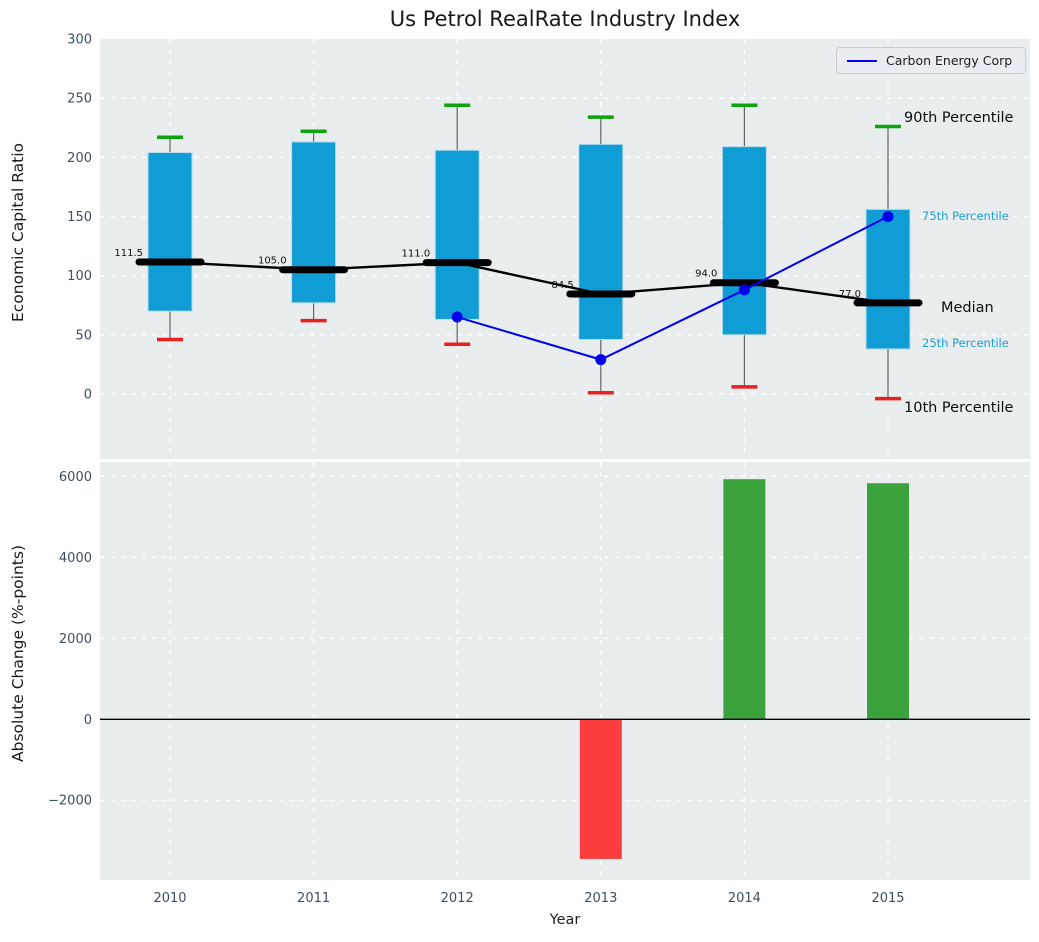  What do you see at coordinates (70, 801) in the screenshot?
I see `y-tick-label-bottom: −2000` at bounding box center [70, 801].